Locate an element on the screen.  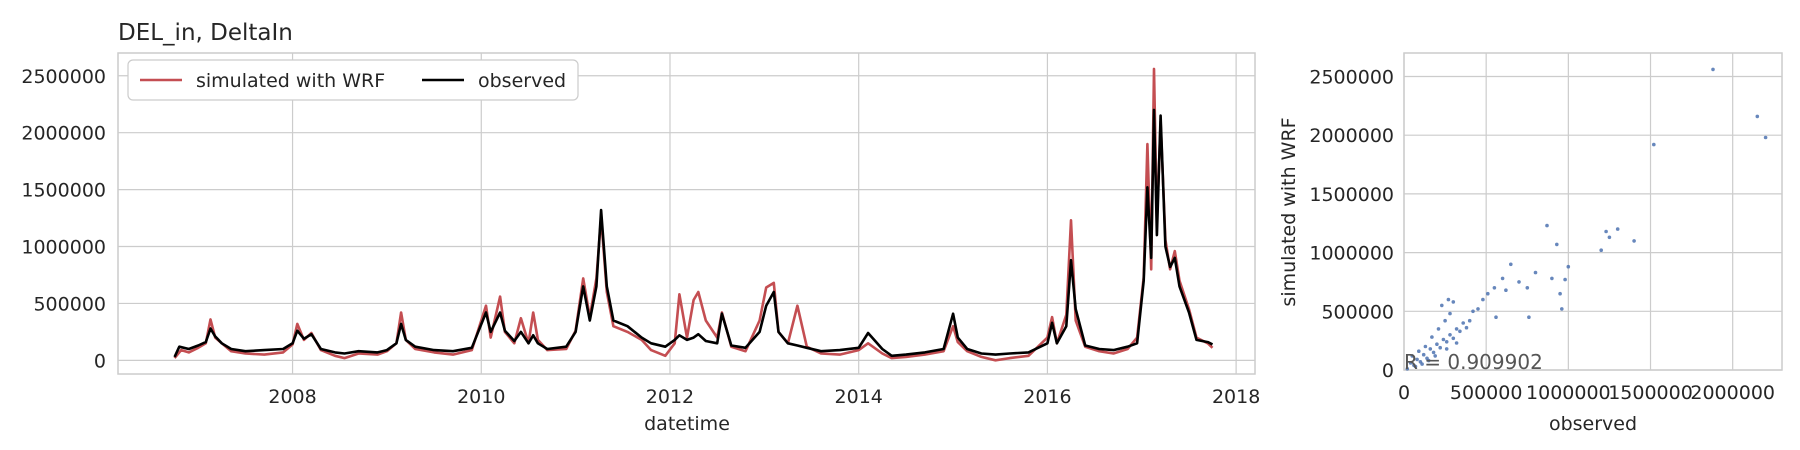
y-tick-label: 500000 is located at coordinates (1357, 312).